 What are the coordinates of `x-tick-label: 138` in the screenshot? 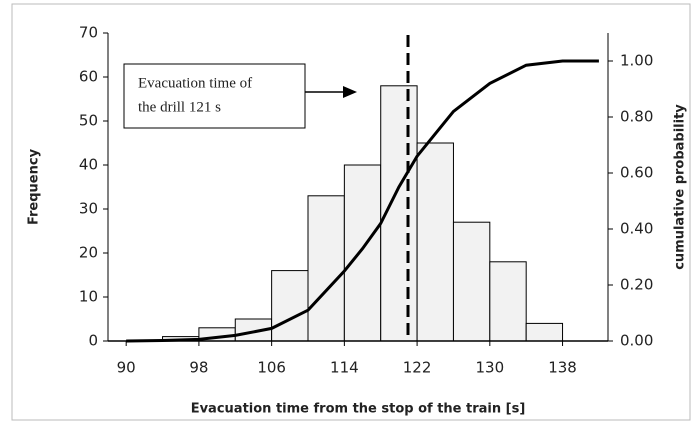 It's located at (562, 368).